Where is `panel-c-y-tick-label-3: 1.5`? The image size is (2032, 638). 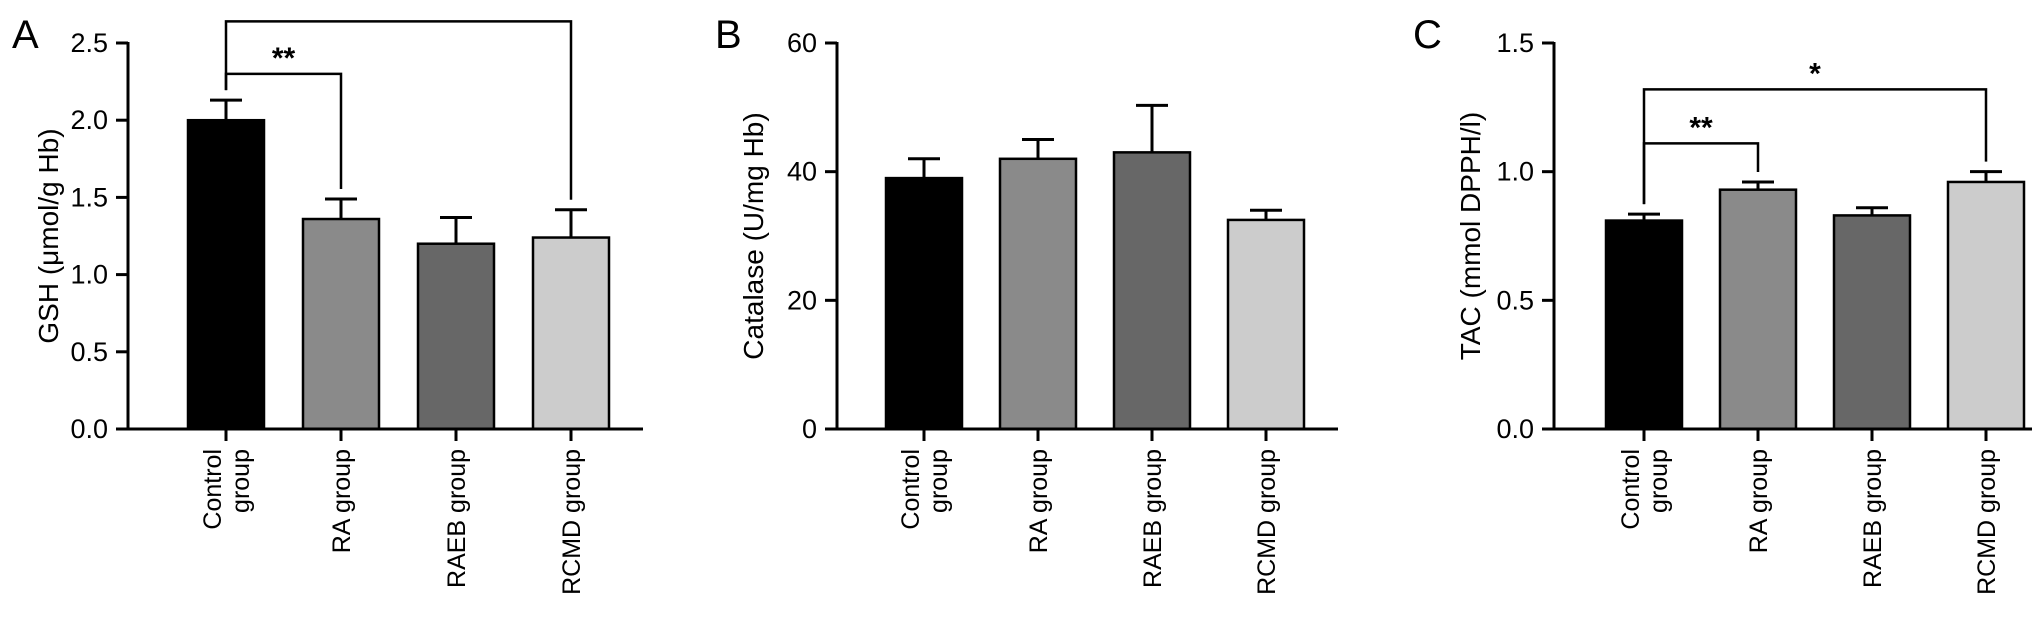
panel-c-y-tick-label-3: 1.5 is located at coordinates (1515, 43).